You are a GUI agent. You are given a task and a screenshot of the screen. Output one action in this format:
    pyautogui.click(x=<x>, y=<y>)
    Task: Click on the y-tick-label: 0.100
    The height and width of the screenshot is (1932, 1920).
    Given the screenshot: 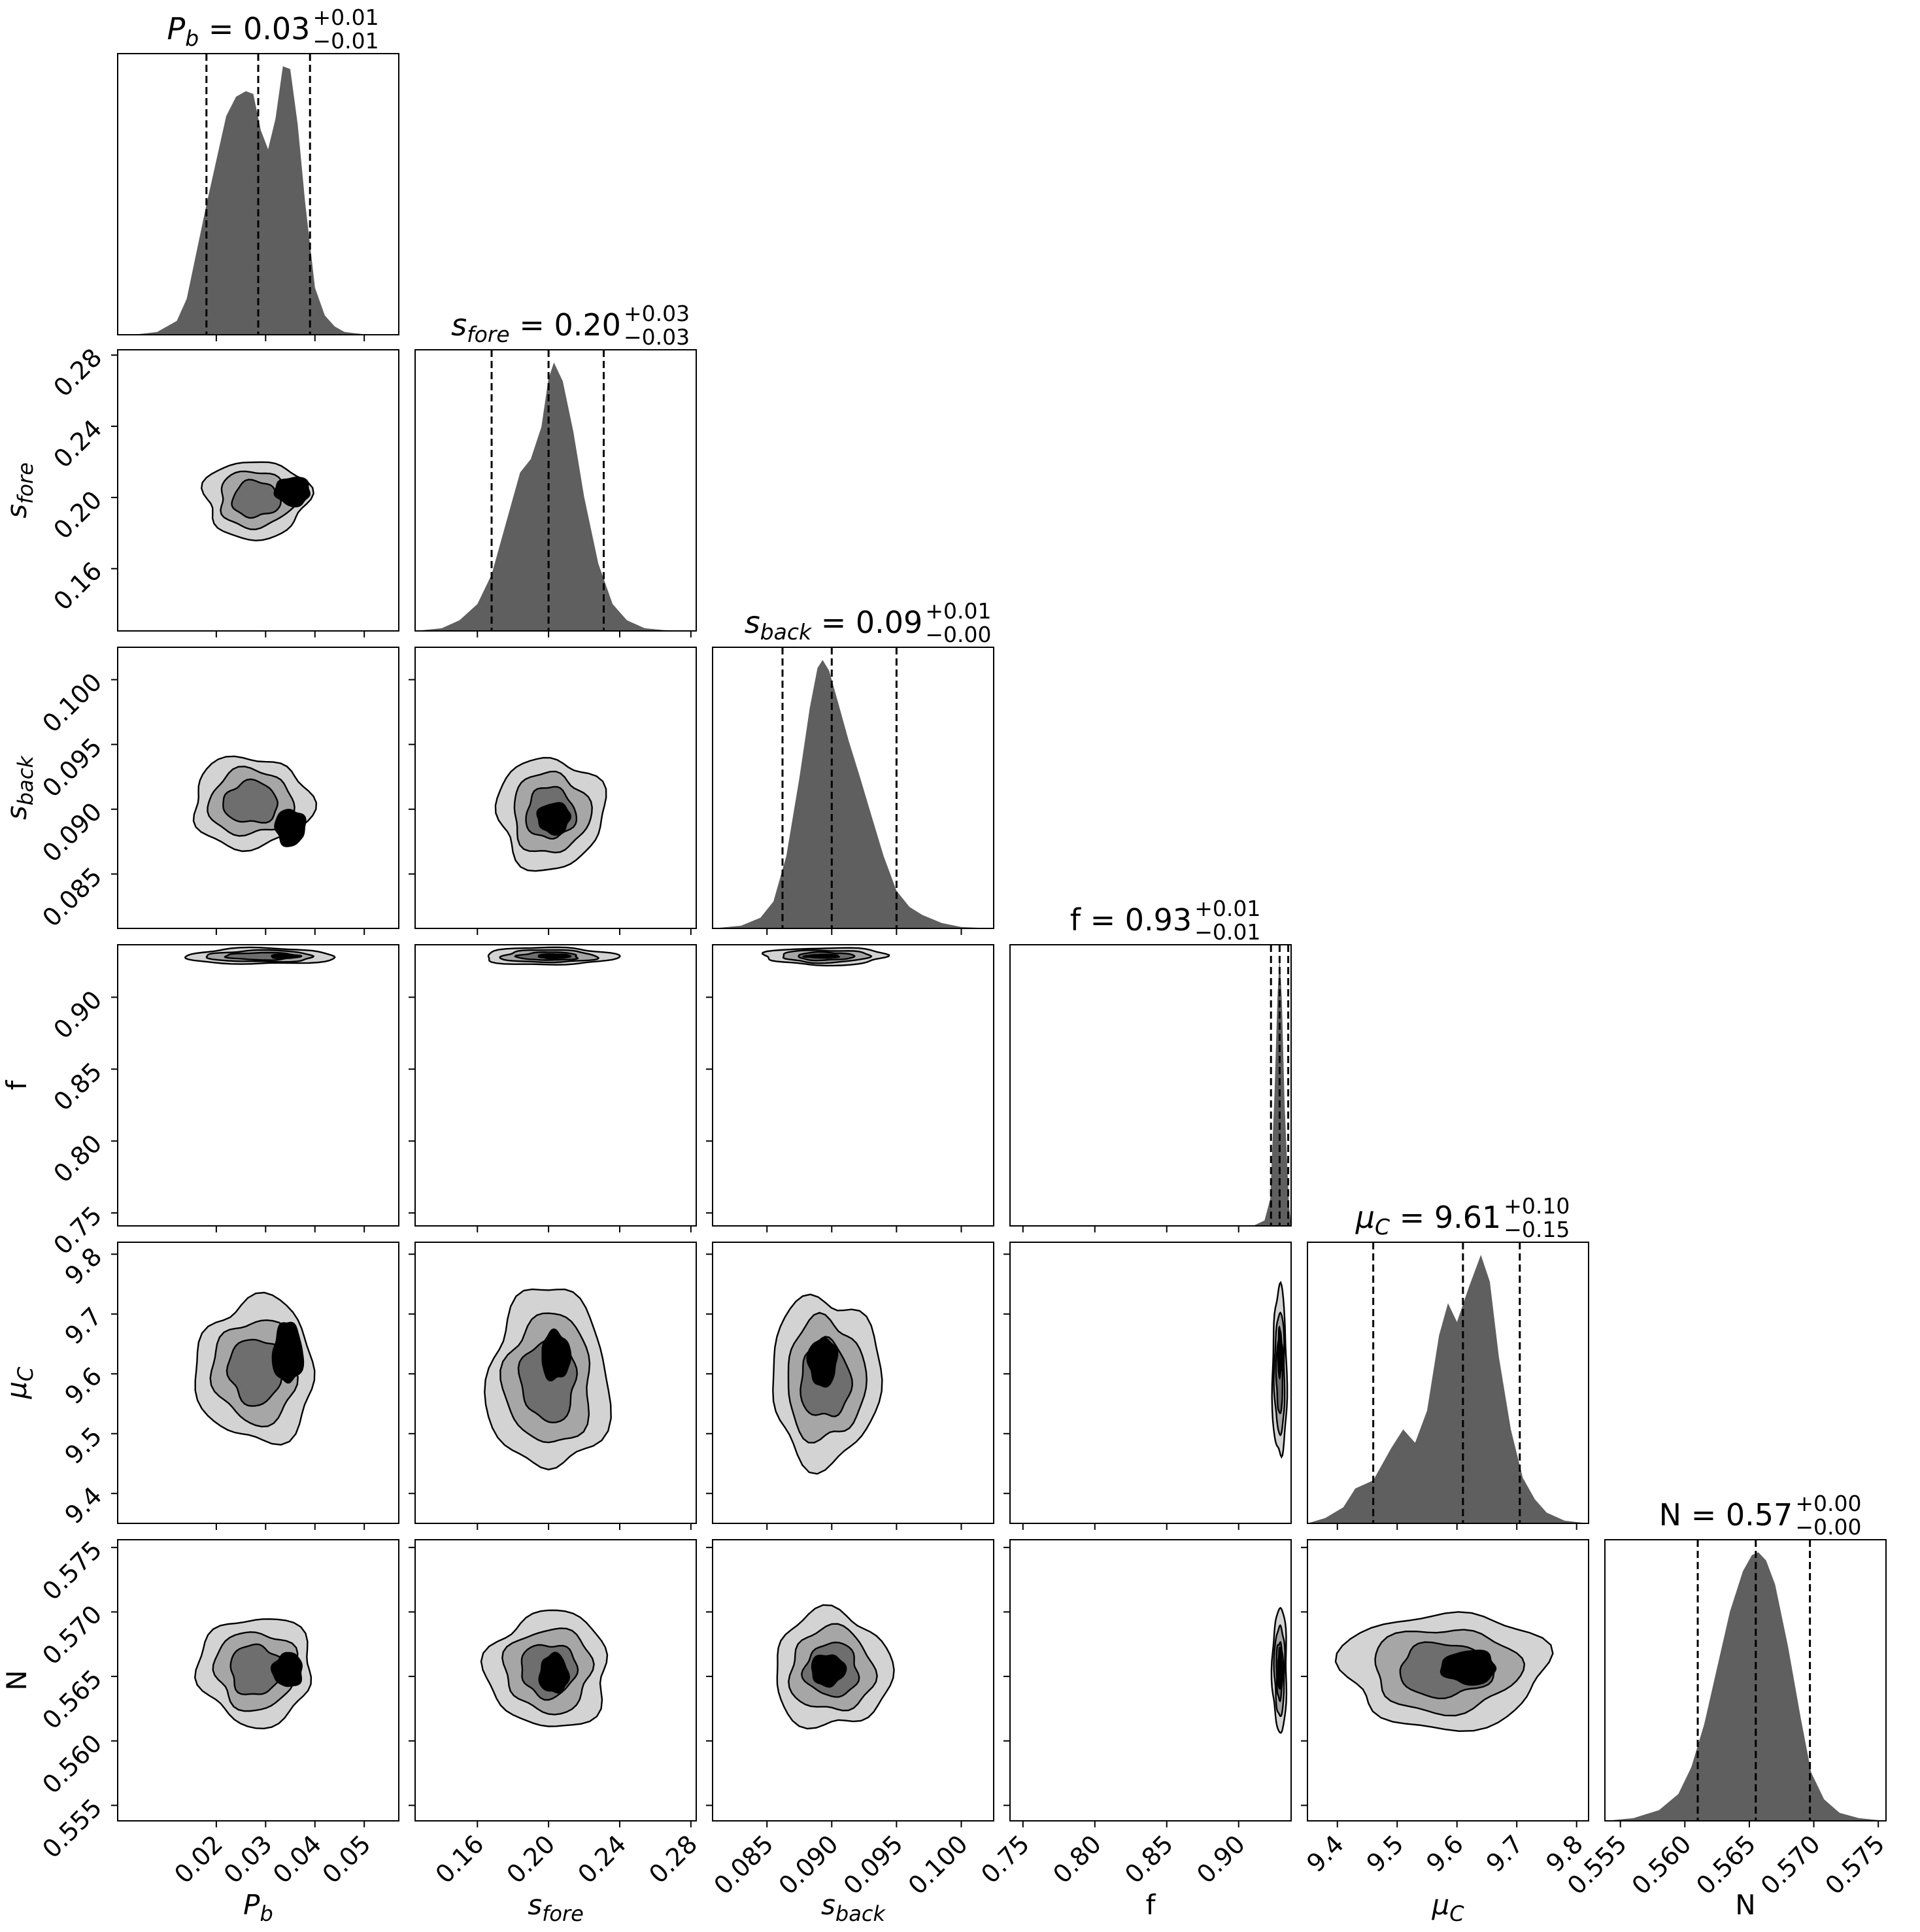 What is the action you would take?
    pyautogui.click(x=72, y=703)
    